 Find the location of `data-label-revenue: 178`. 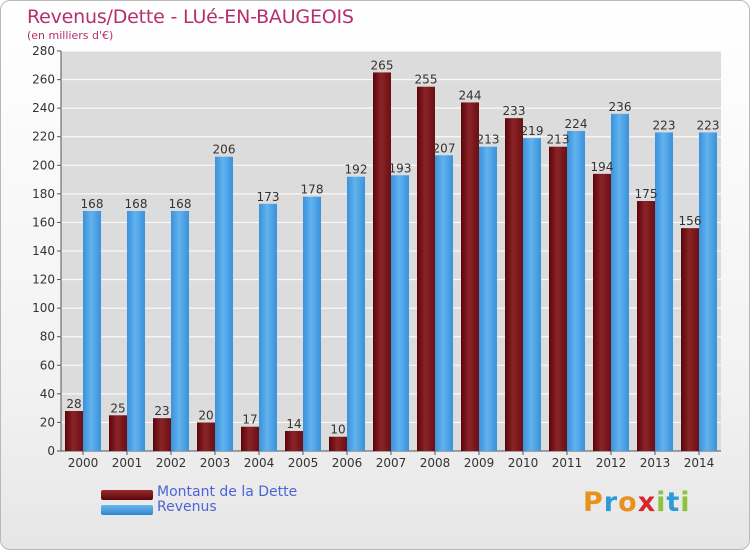

data-label-revenue: 178 is located at coordinates (312, 190).